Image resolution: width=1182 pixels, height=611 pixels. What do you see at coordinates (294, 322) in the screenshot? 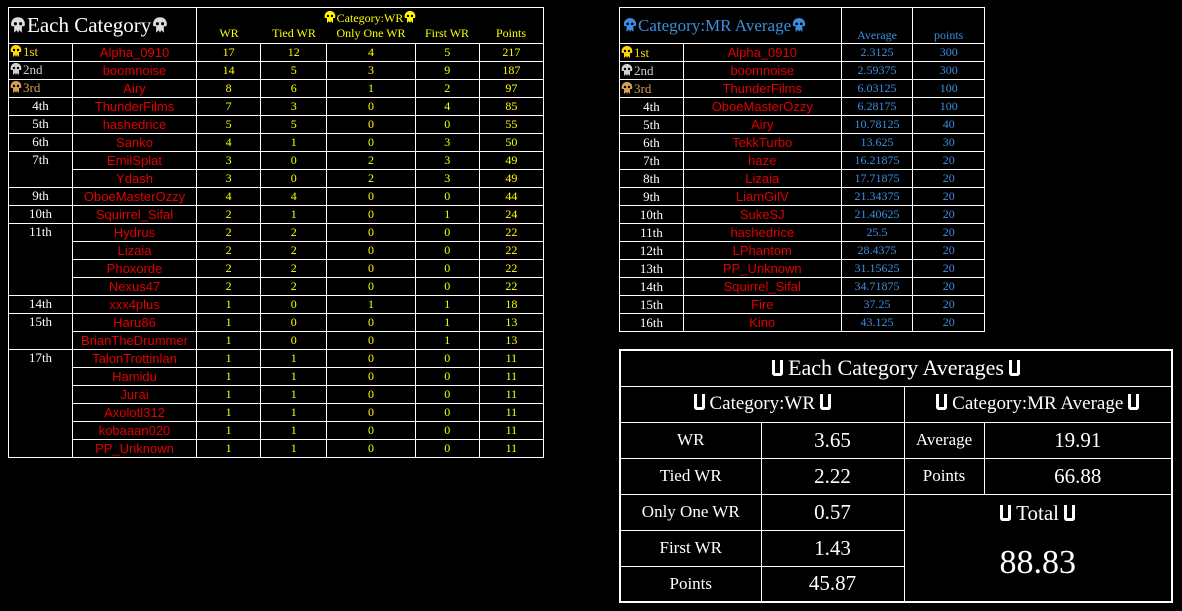
I see `tied-wr-value: 0` at bounding box center [294, 322].